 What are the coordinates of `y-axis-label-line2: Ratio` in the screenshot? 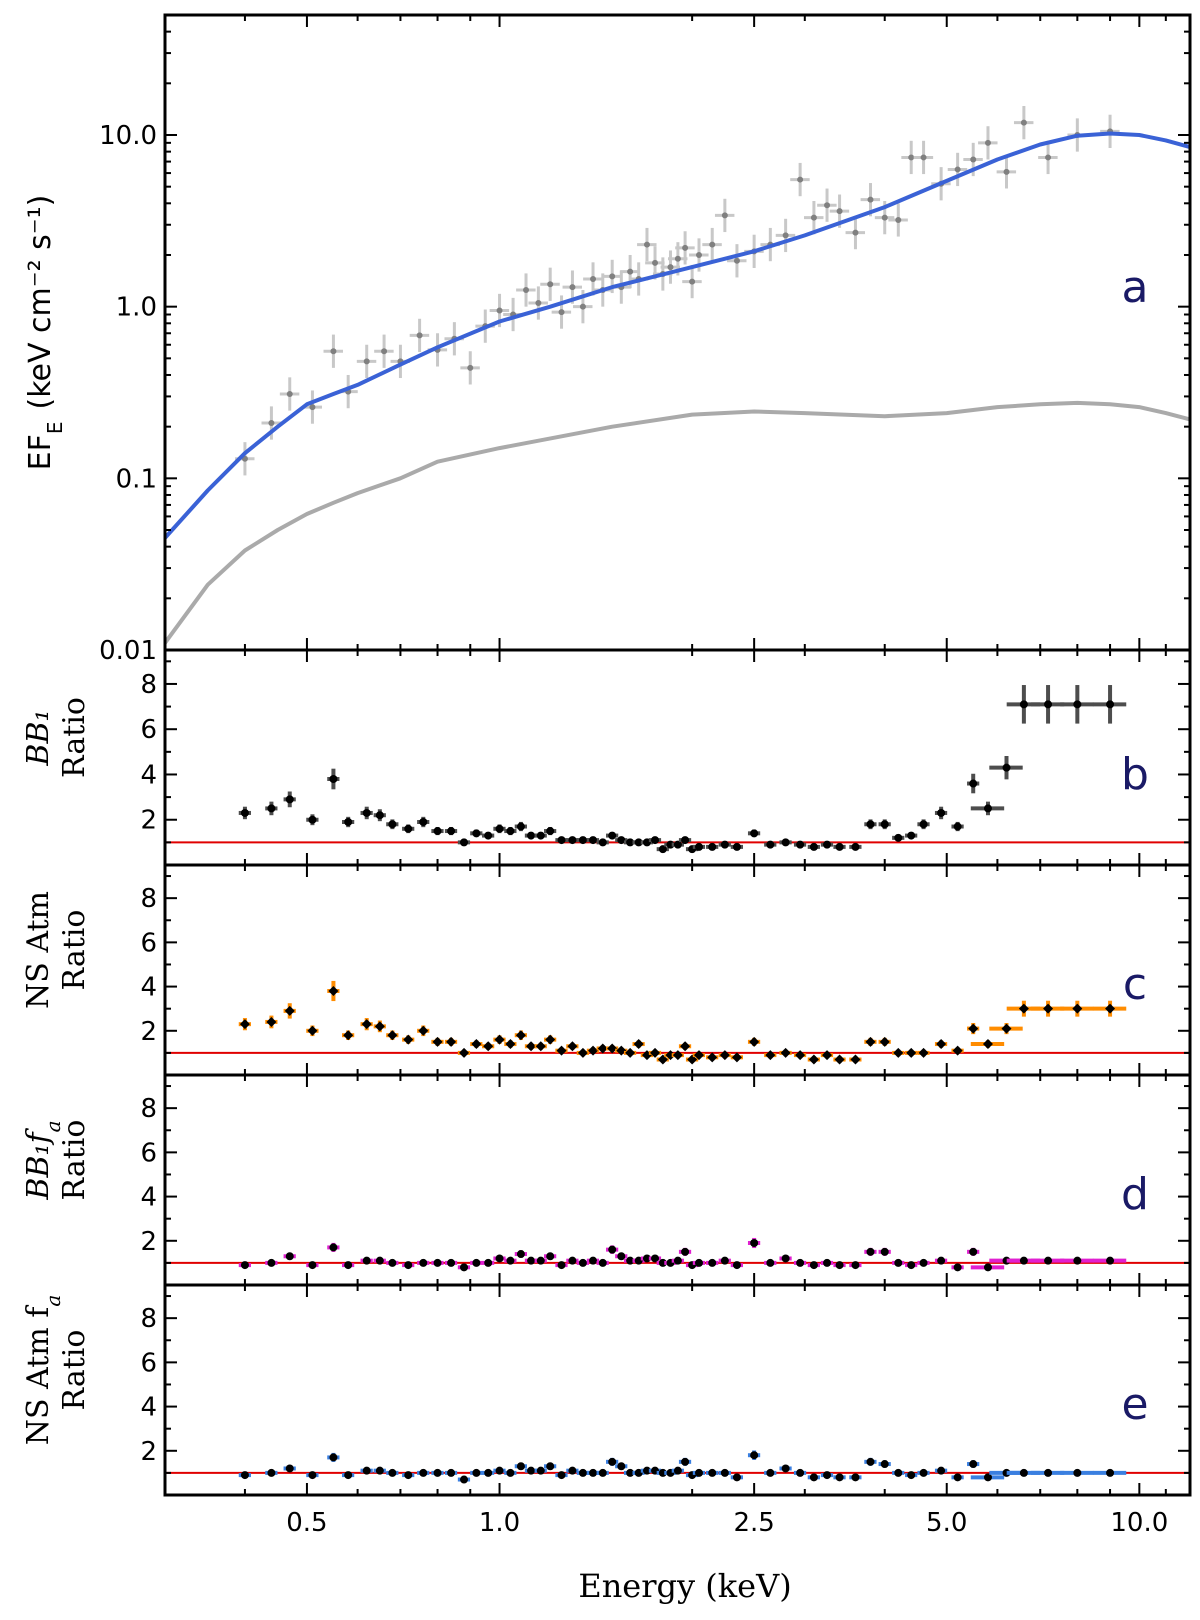 It's located at (74, 1160).